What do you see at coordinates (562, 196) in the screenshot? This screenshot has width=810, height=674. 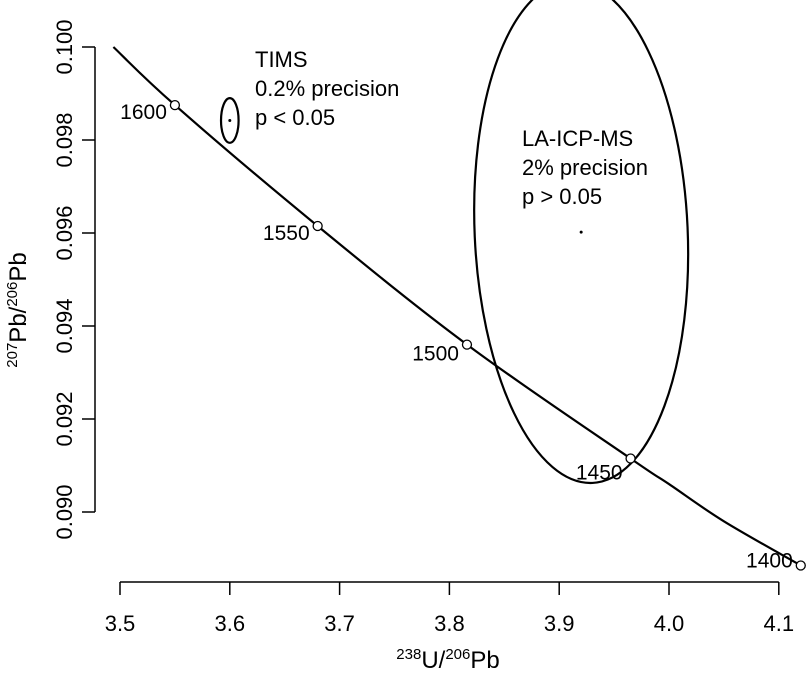 I see `annotation-la-icp-ms-line-3: p > 0.05` at bounding box center [562, 196].